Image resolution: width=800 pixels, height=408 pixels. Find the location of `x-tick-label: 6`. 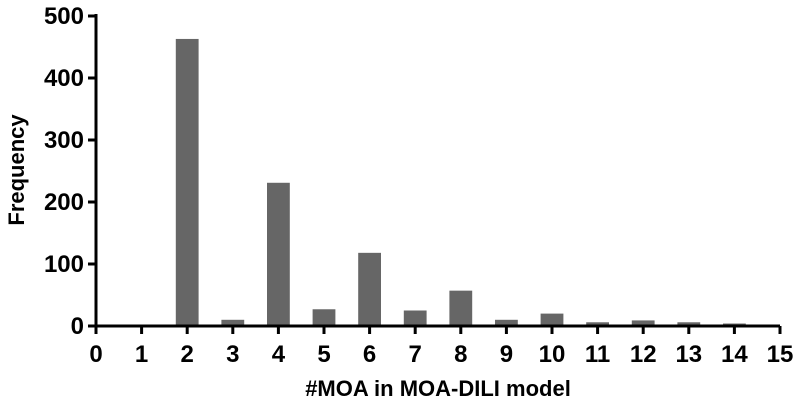

x-tick-label: 6 is located at coordinates (369, 354).